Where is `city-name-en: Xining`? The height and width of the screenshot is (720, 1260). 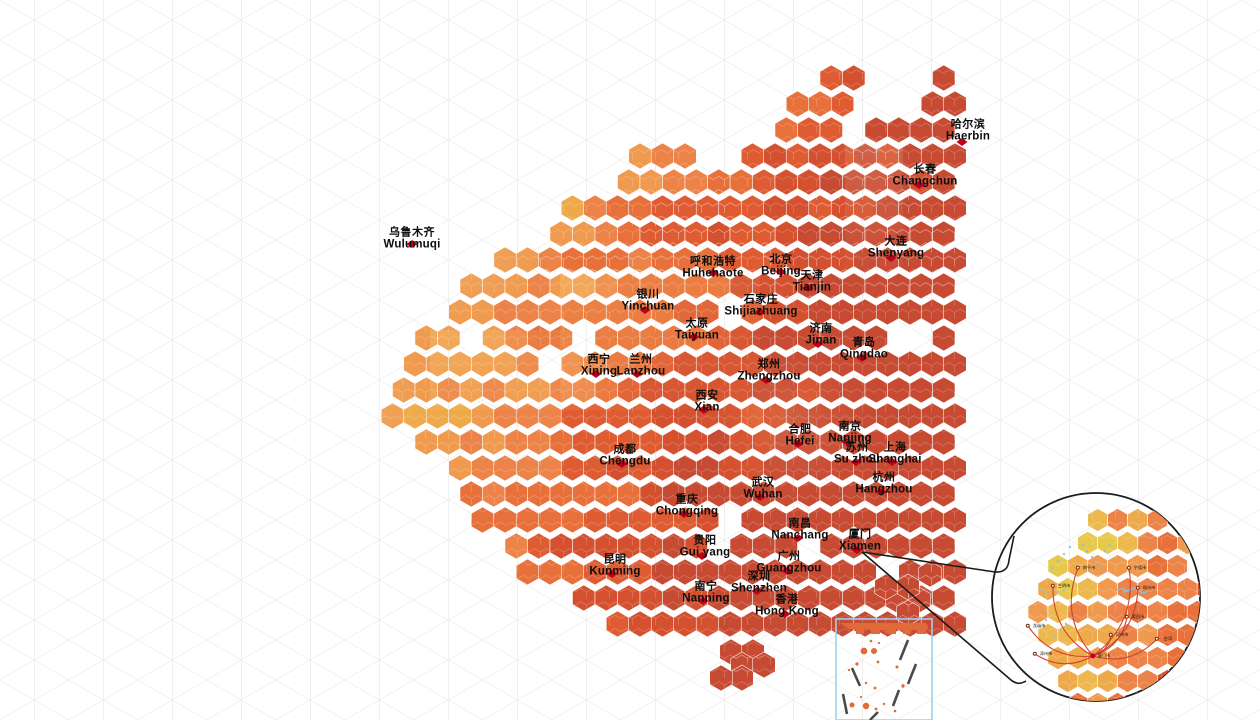
city-name-en: Xining is located at coordinates (599, 371).